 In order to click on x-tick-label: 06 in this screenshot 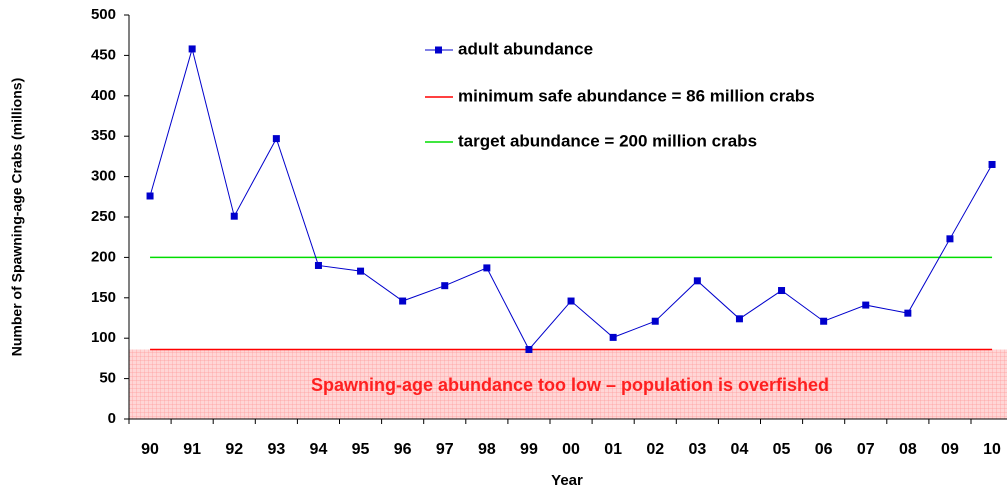, I will do `click(824, 449)`.